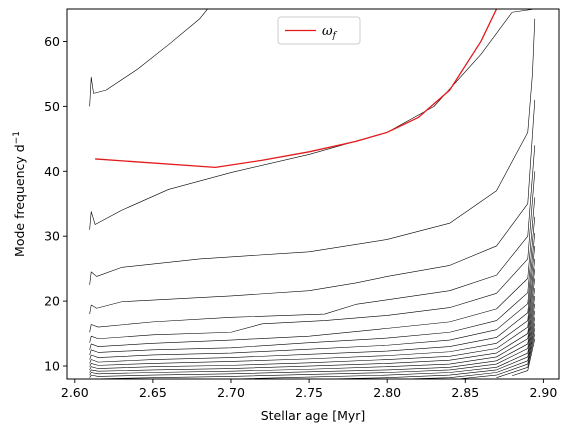 The height and width of the screenshot is (432, 571). I want to click on x-tick-label: 2.80, so click(387, 392).